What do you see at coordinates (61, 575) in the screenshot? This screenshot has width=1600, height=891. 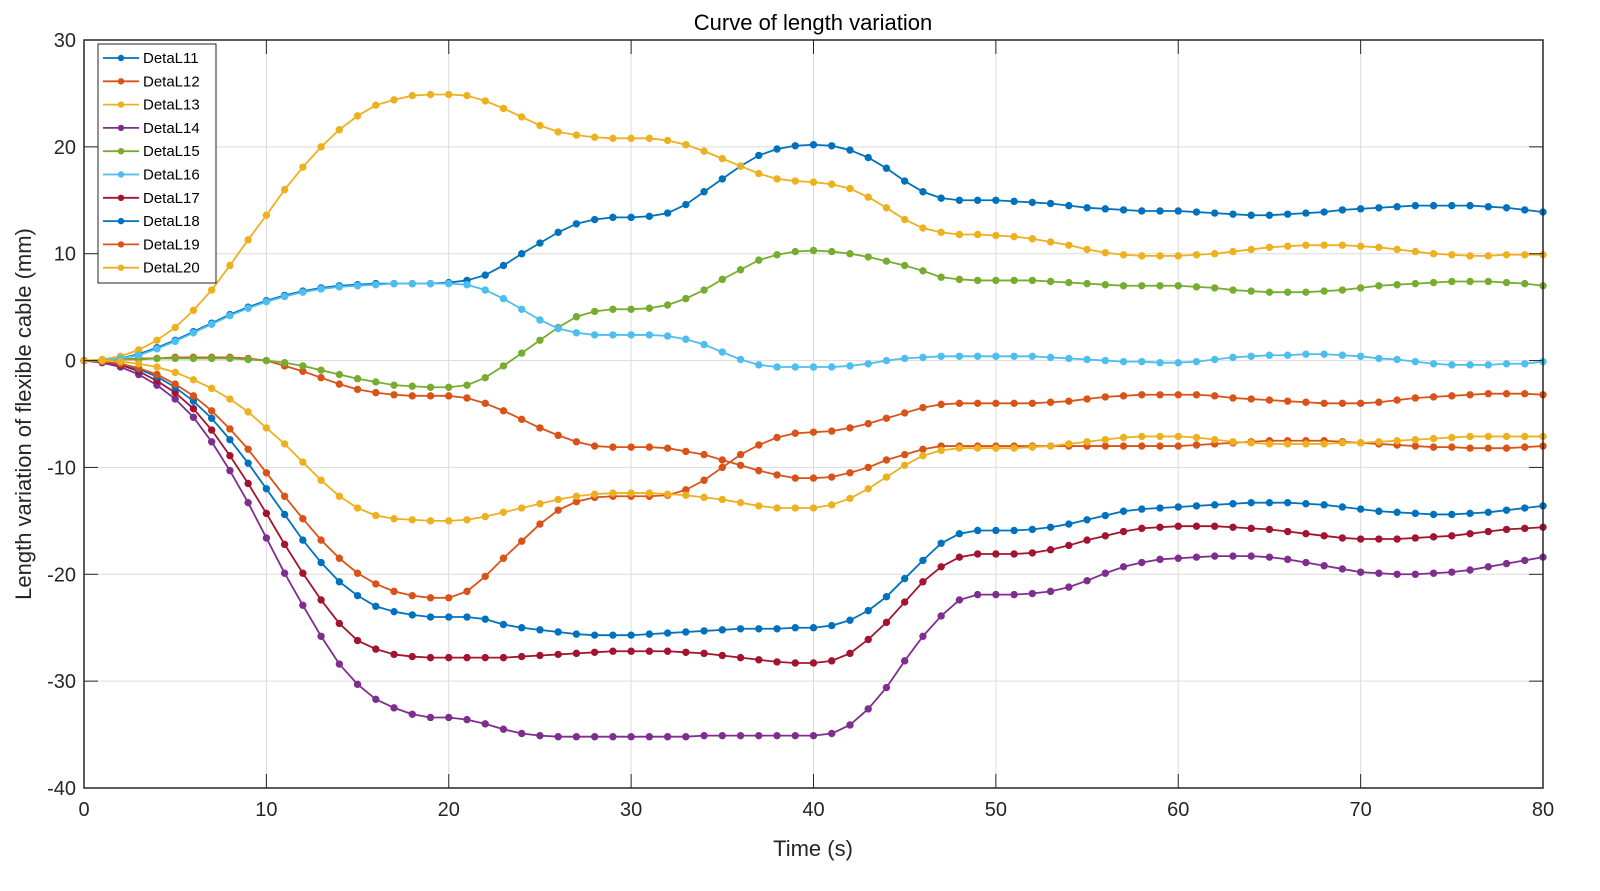 I see `y-tick-label: -20` at bounding box center [61, 575].